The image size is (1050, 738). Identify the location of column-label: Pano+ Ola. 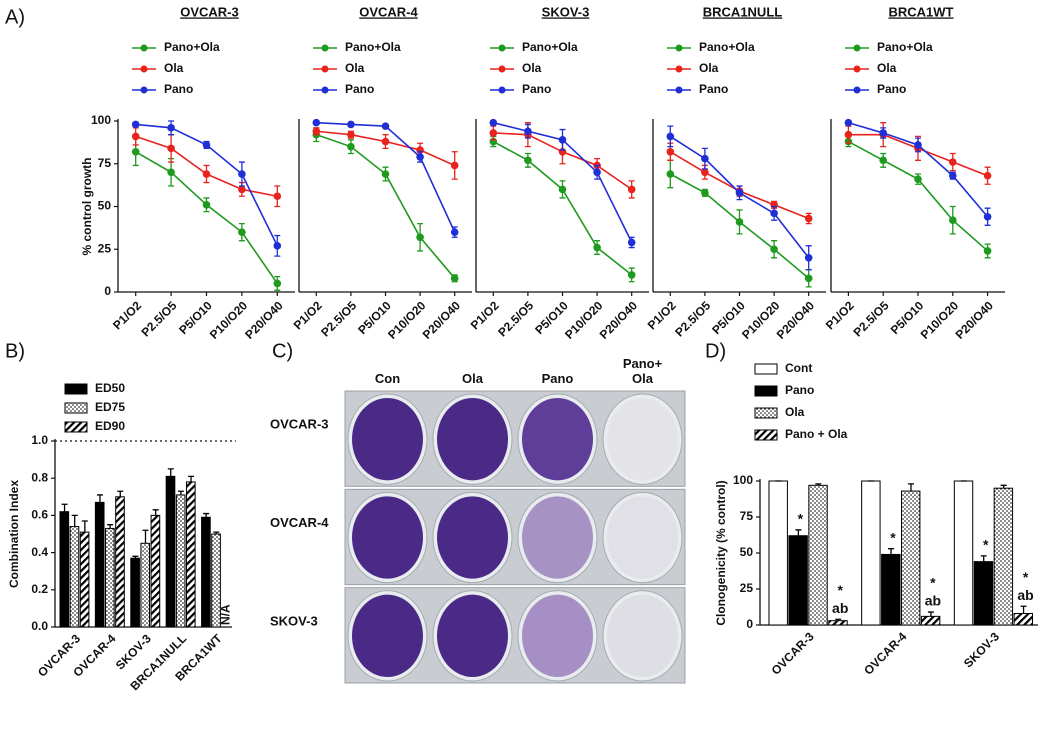
(642, 363).